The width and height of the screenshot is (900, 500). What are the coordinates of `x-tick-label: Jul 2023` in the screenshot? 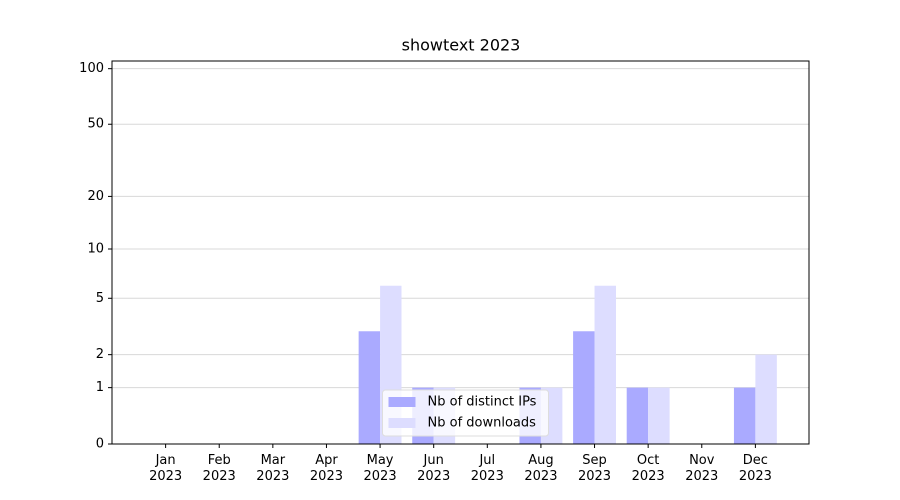 It's located at (487, 468).